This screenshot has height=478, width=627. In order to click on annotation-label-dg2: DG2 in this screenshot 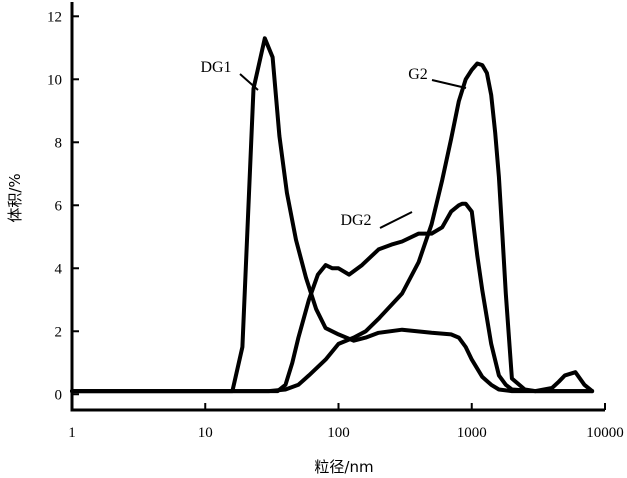, I will do `click(355, 220)`.